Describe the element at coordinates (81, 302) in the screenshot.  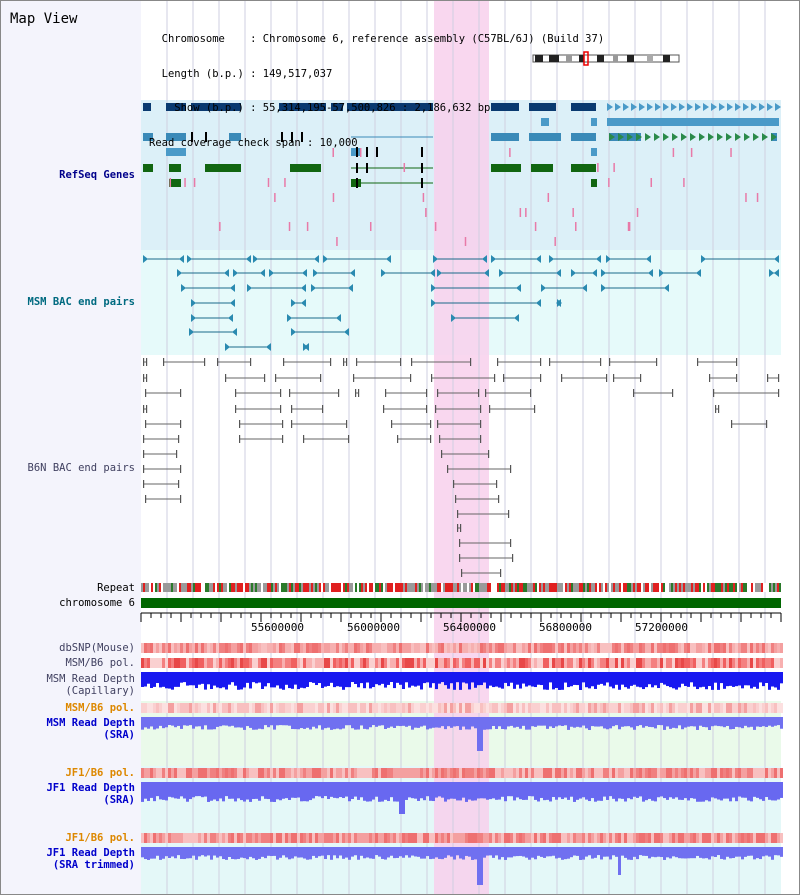
I see `track-label-msm-bac: MSM BAC end pairs` at that location.